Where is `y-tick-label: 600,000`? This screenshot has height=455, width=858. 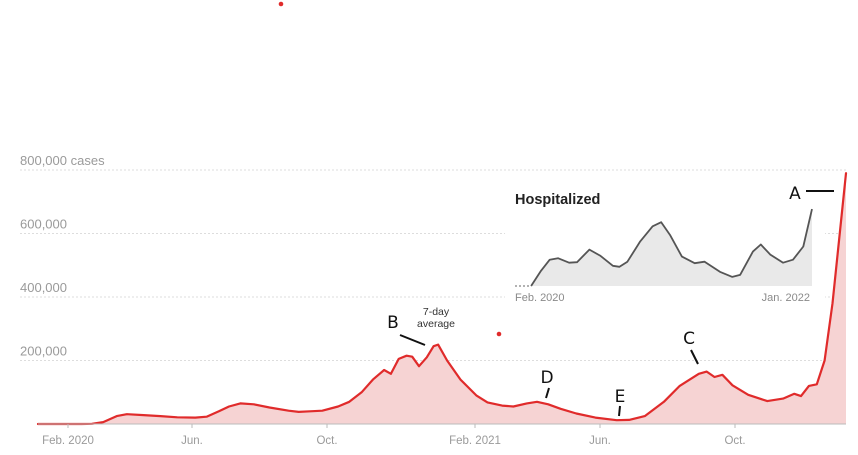
y-tick-label: 600,000 is located at coordinates (43, 224).